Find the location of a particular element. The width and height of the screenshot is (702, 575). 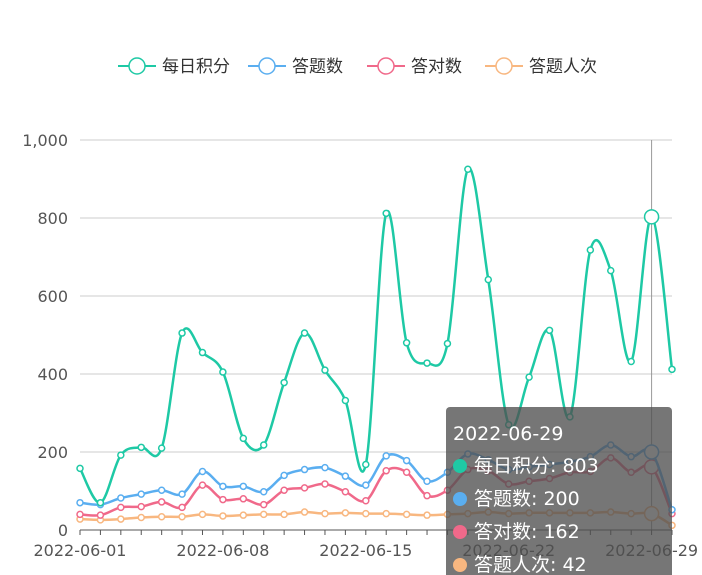

tooltip-row: 每日积分: 803 is located at coordinates (536, 466).